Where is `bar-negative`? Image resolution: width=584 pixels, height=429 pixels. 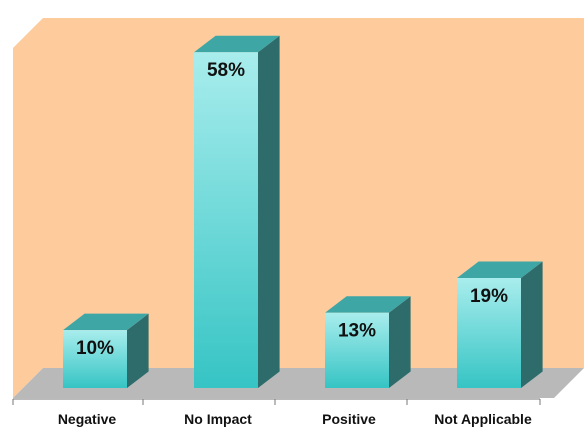 bar-negative is located at coordinates (106, 350).